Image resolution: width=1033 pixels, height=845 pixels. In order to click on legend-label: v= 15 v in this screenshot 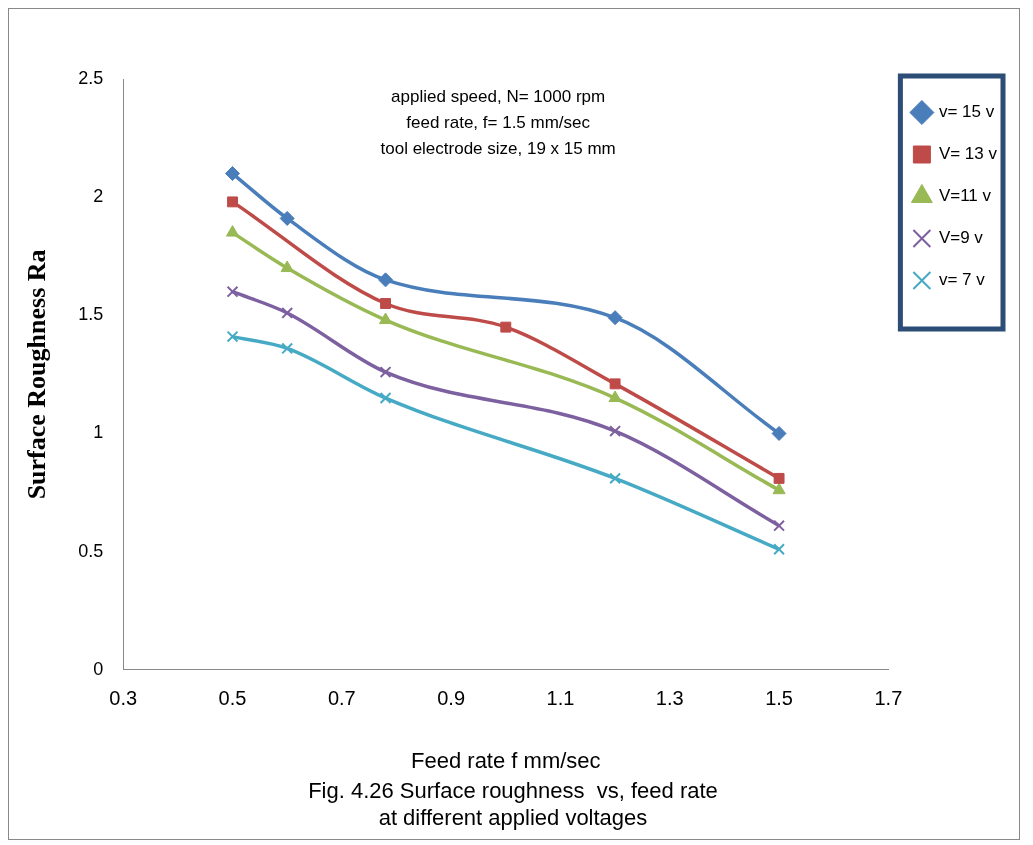, I will do `click(966, 112)`.